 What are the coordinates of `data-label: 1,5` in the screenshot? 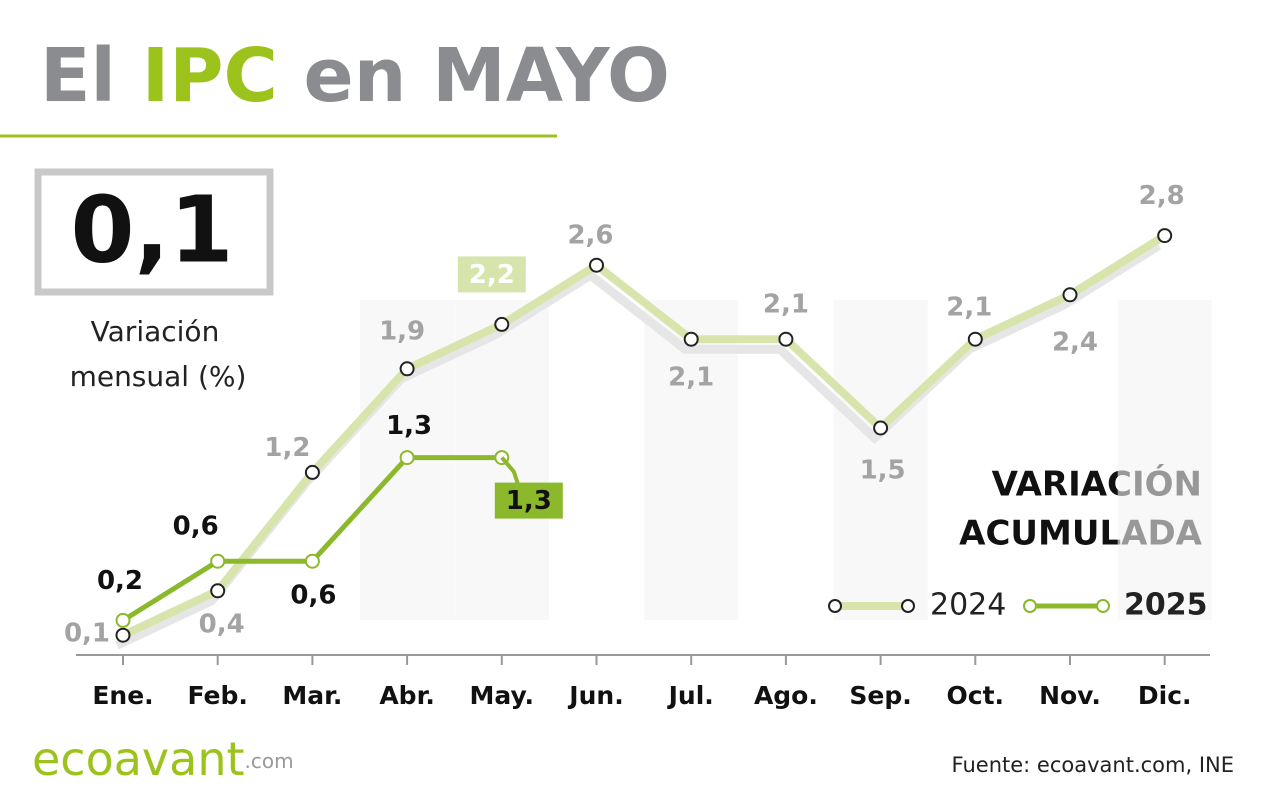 It's located at (883, 471).